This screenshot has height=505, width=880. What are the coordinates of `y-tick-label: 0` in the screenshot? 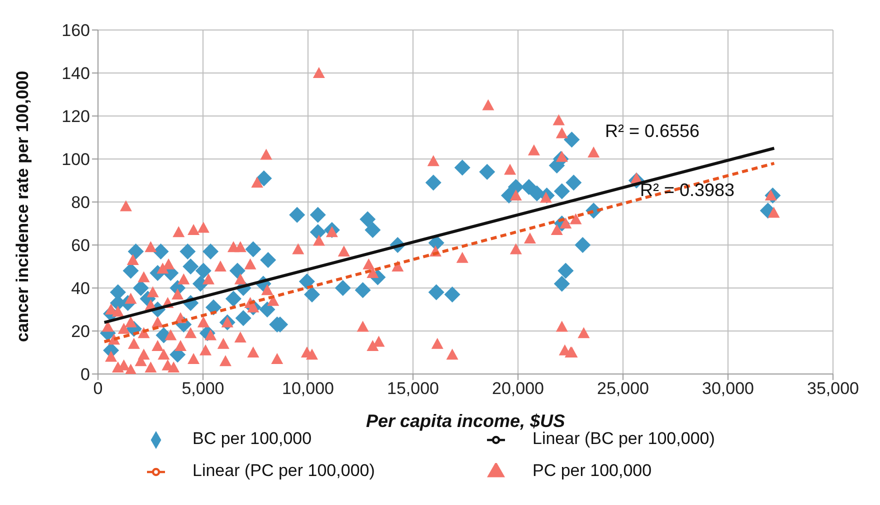 It's located at (85, 374).